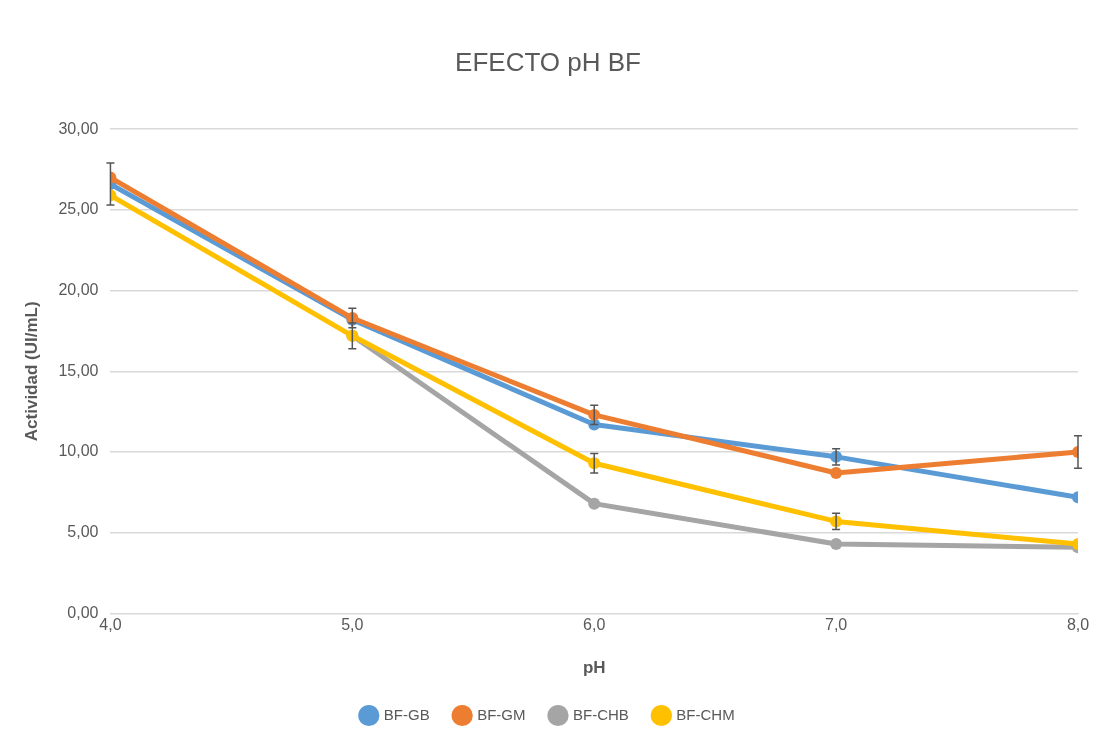  Describe the element at coordinates (78, 370) in the screenshot. I see `y-tick-label: 15,00` at that location.